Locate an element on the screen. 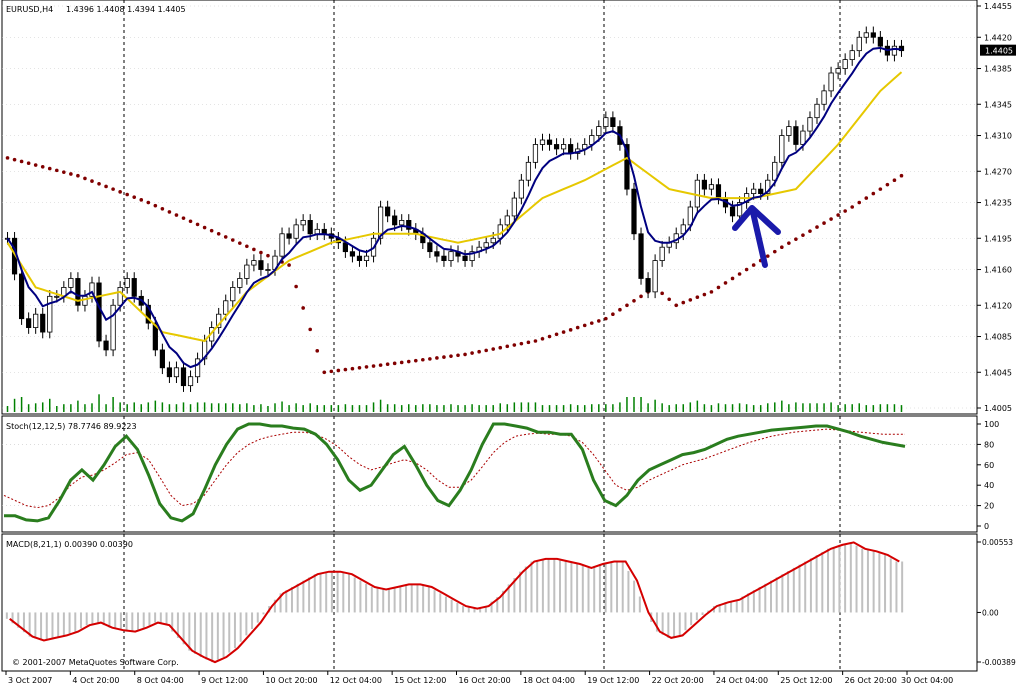 This screenshot has height=686, width=1018. macd-tick-label: 0.00553 is located at coordinates (997, 542).